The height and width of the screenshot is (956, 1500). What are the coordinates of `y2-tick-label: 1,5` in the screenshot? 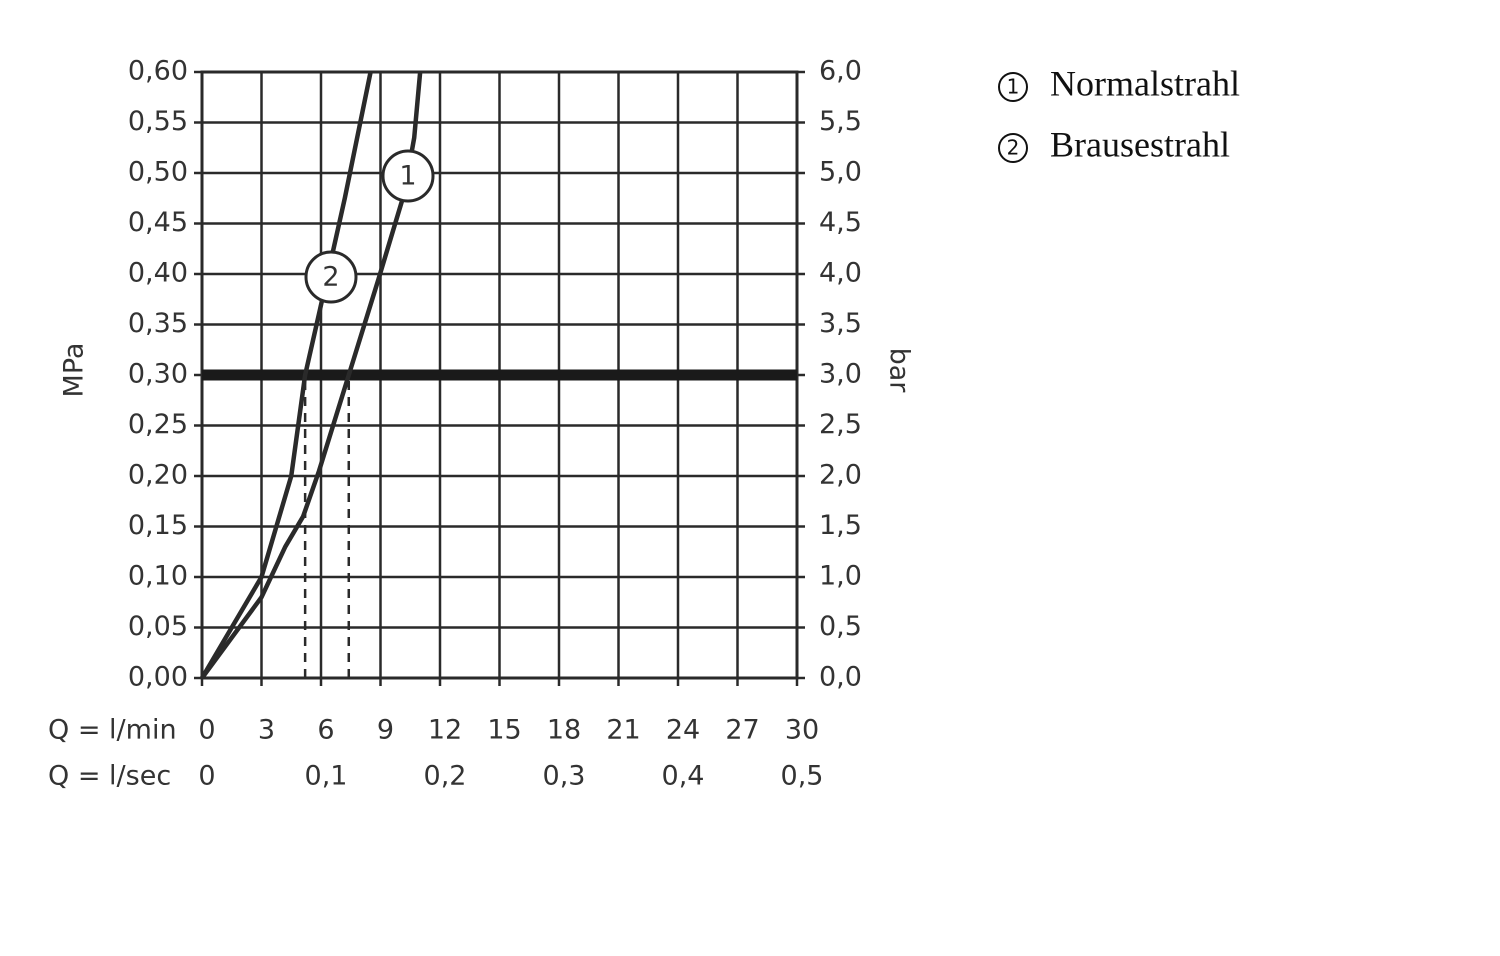 It's located at (840, 525).